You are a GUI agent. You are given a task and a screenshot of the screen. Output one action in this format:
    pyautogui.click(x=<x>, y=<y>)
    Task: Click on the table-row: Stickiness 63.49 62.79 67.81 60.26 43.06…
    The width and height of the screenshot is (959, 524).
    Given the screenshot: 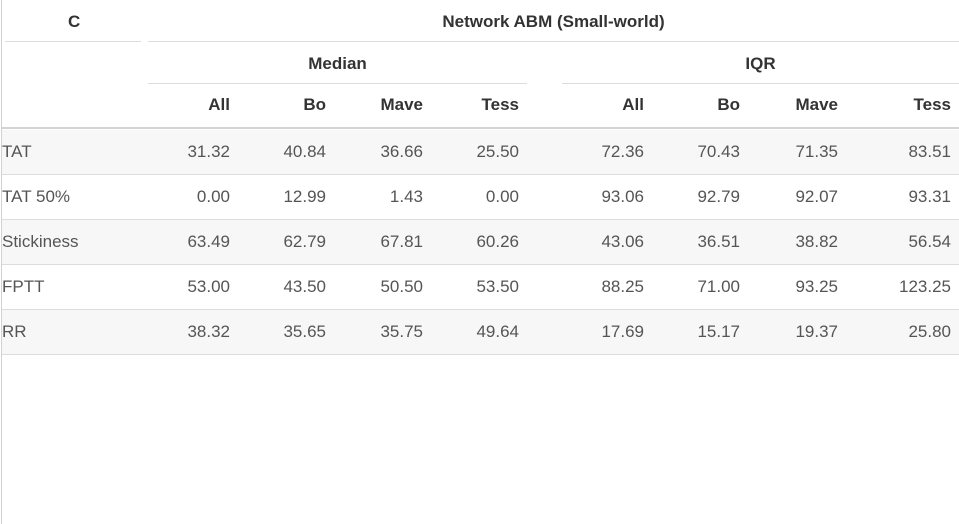 What is the action you would take?
    pyautogui.click(x=480, y=242)
    